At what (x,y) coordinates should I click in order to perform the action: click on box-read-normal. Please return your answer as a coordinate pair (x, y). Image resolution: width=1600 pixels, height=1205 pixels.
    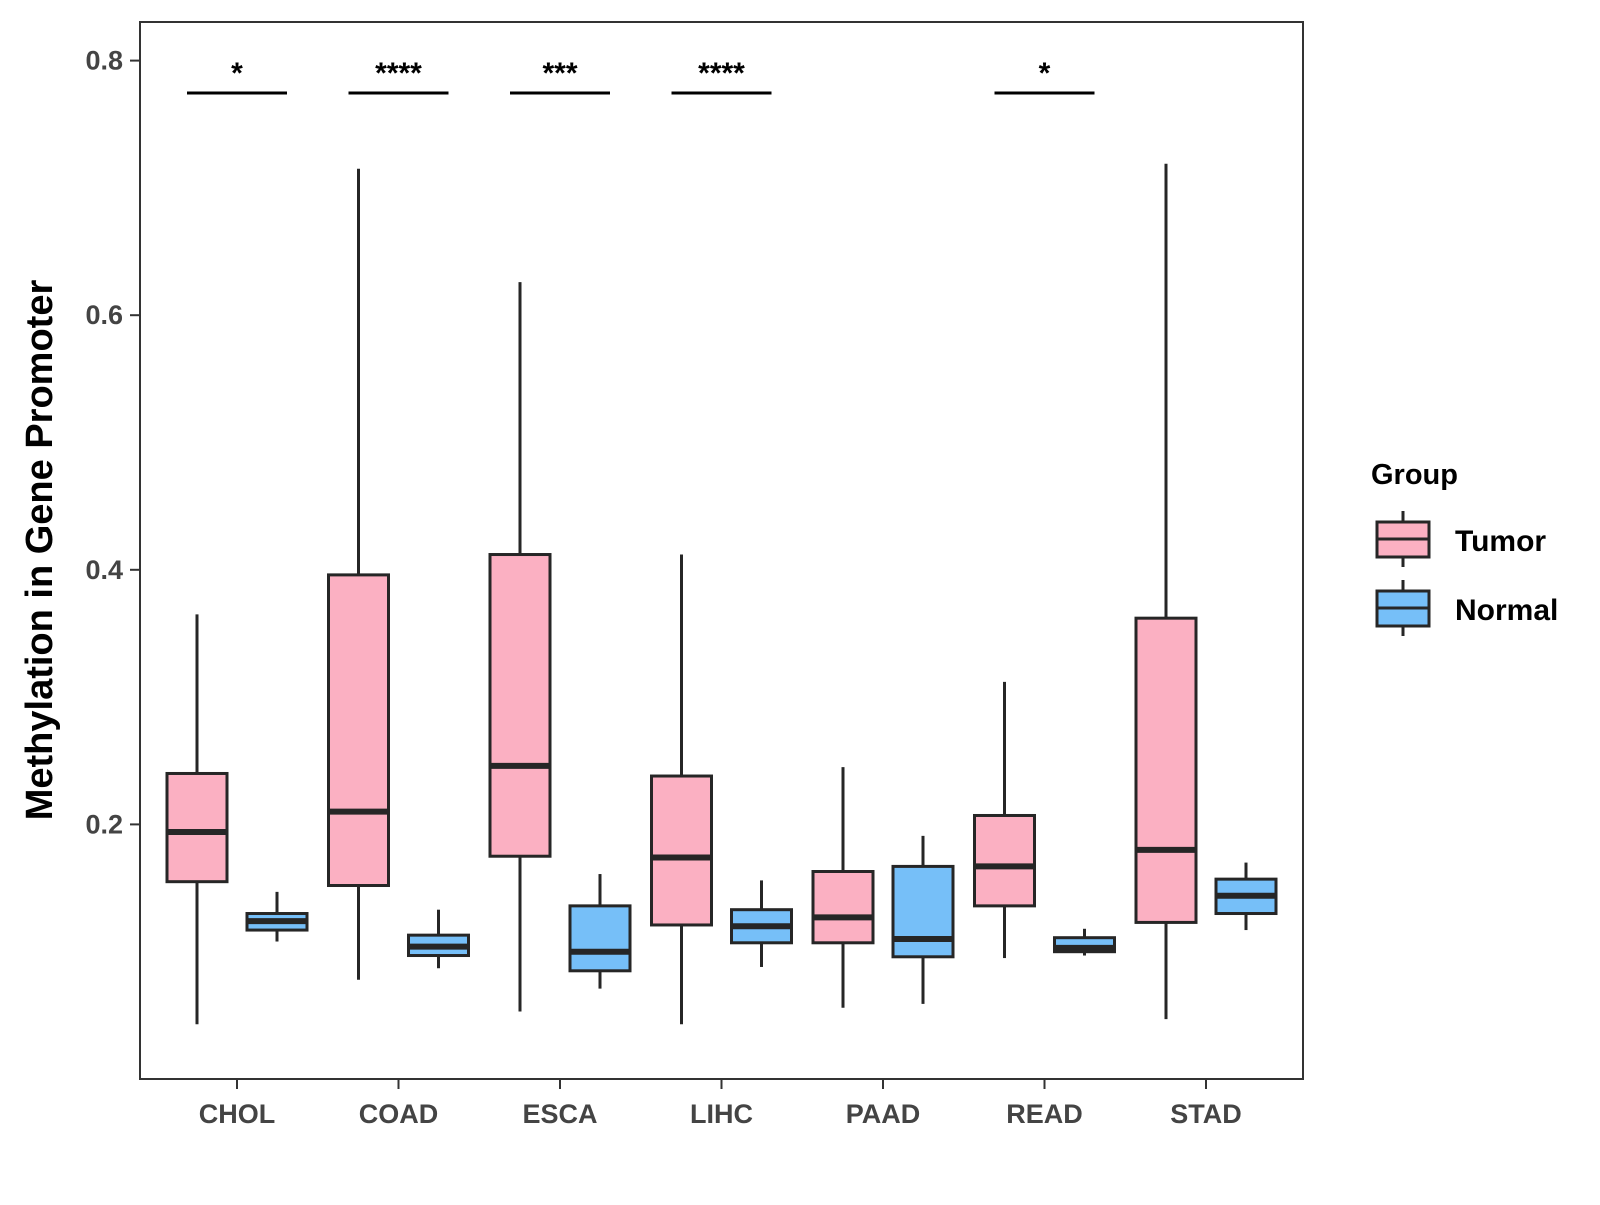
    Looking at the image, I should click on (1084, 942).